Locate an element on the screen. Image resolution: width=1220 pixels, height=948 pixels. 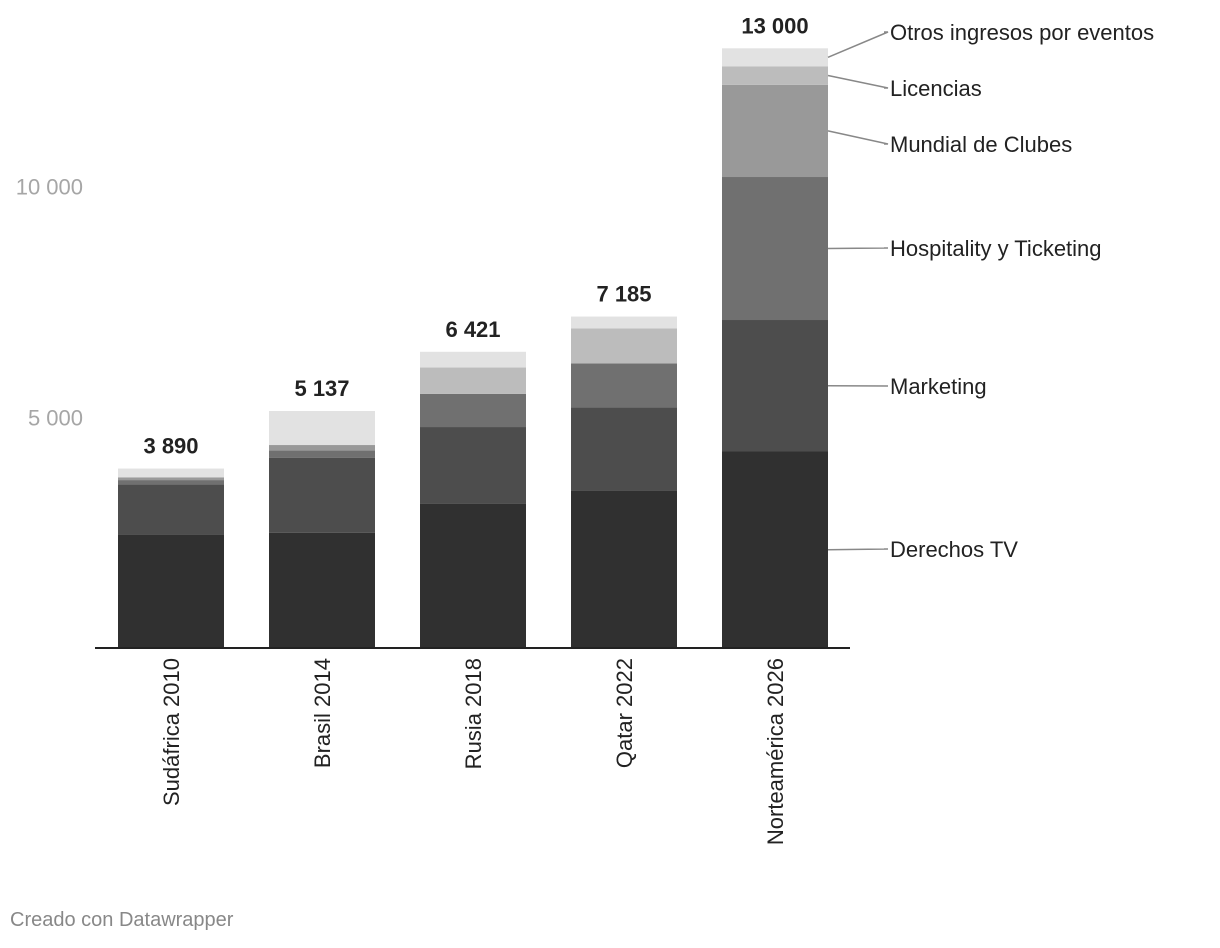
legend-item: Hospitality y Ticketing is located at coordinates (964, 248).